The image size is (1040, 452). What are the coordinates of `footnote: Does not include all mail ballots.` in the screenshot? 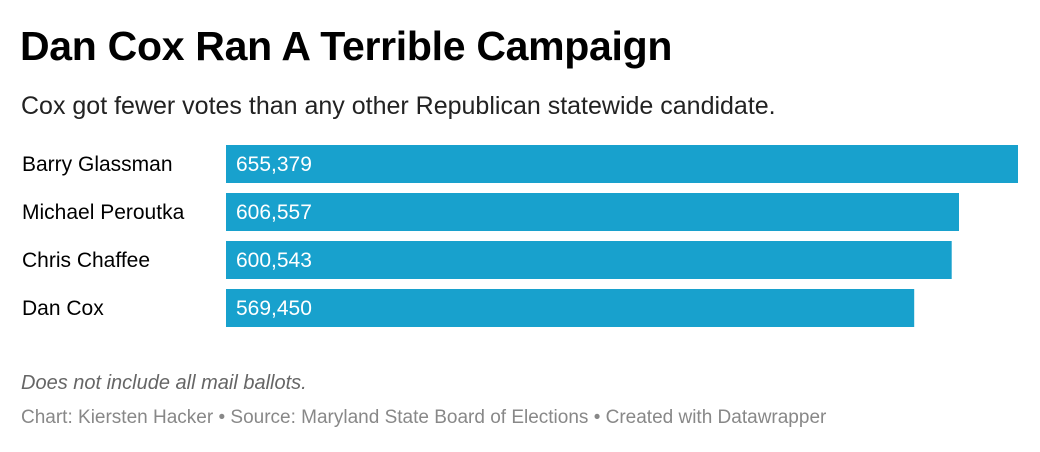 It's located at (164, 383).